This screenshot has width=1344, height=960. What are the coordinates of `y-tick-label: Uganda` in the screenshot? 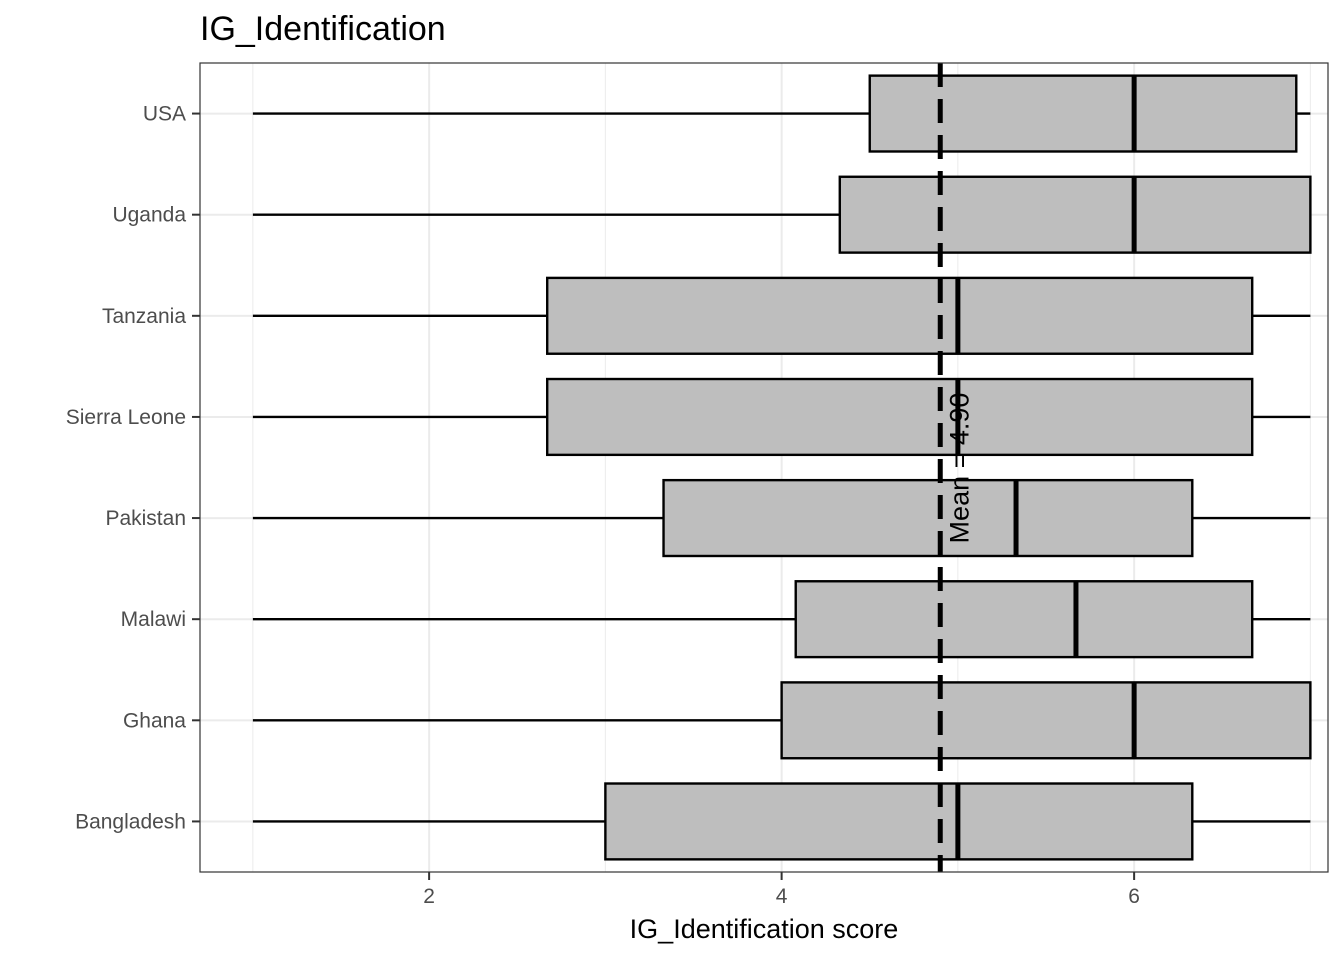 It's located at (149, 215).